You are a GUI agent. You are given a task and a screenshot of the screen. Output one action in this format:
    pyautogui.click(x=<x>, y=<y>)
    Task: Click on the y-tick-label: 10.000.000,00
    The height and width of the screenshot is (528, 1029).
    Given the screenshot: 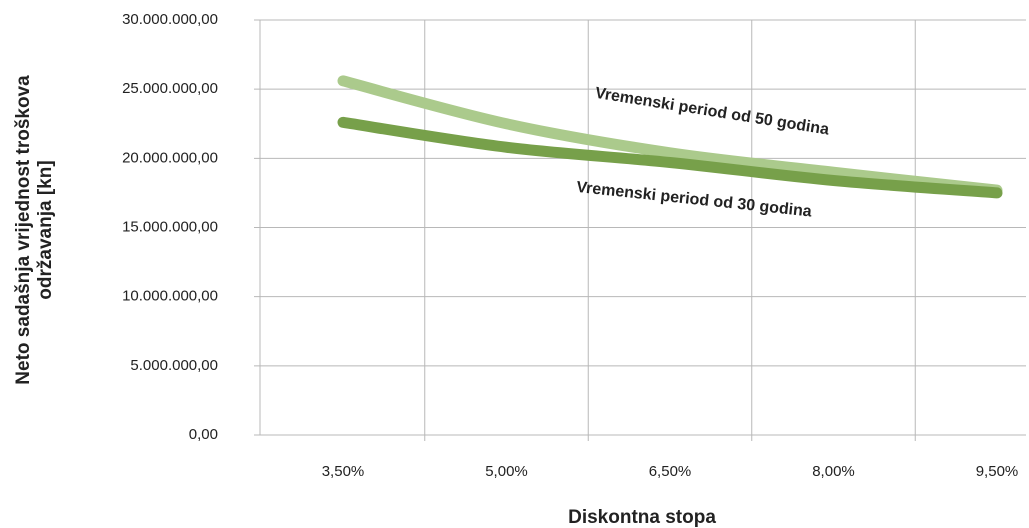 What is the action you would take?
    pyautogui.click(x=170, y=296)
    